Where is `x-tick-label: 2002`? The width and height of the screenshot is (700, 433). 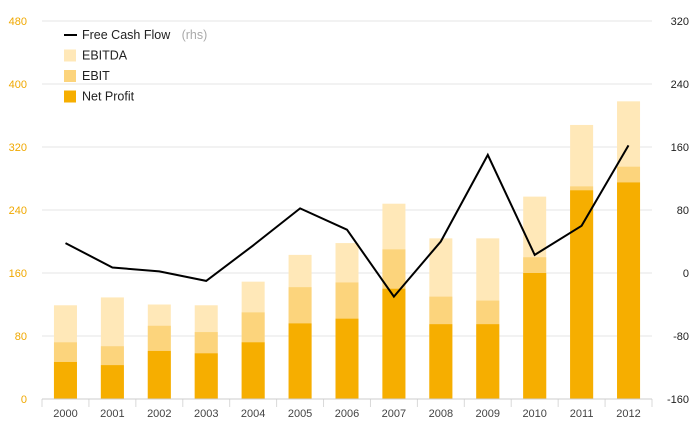
x-tick-label: 2002 is located at coordinates (159, 414).